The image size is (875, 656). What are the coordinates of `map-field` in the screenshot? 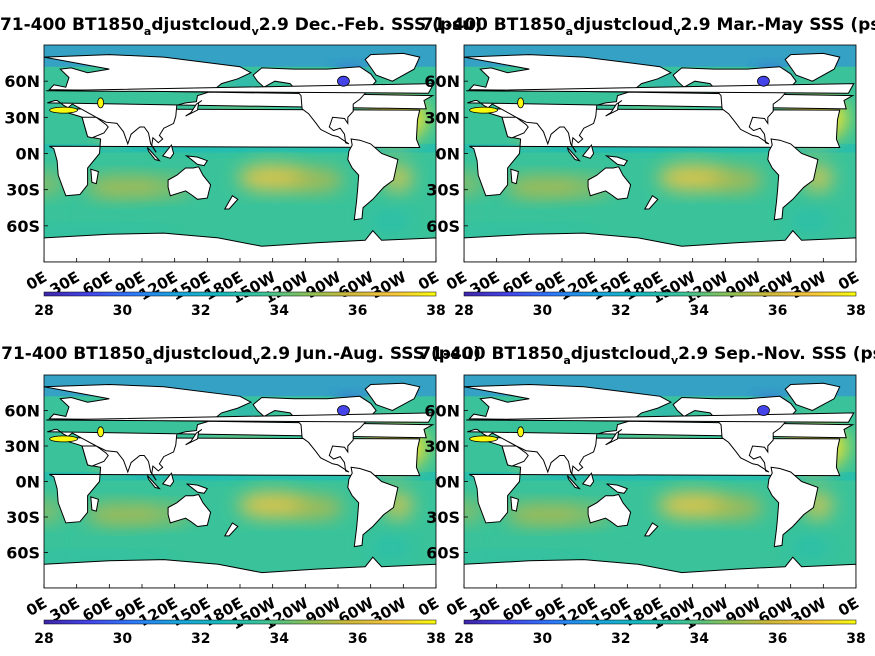 It's located at (240, 481).